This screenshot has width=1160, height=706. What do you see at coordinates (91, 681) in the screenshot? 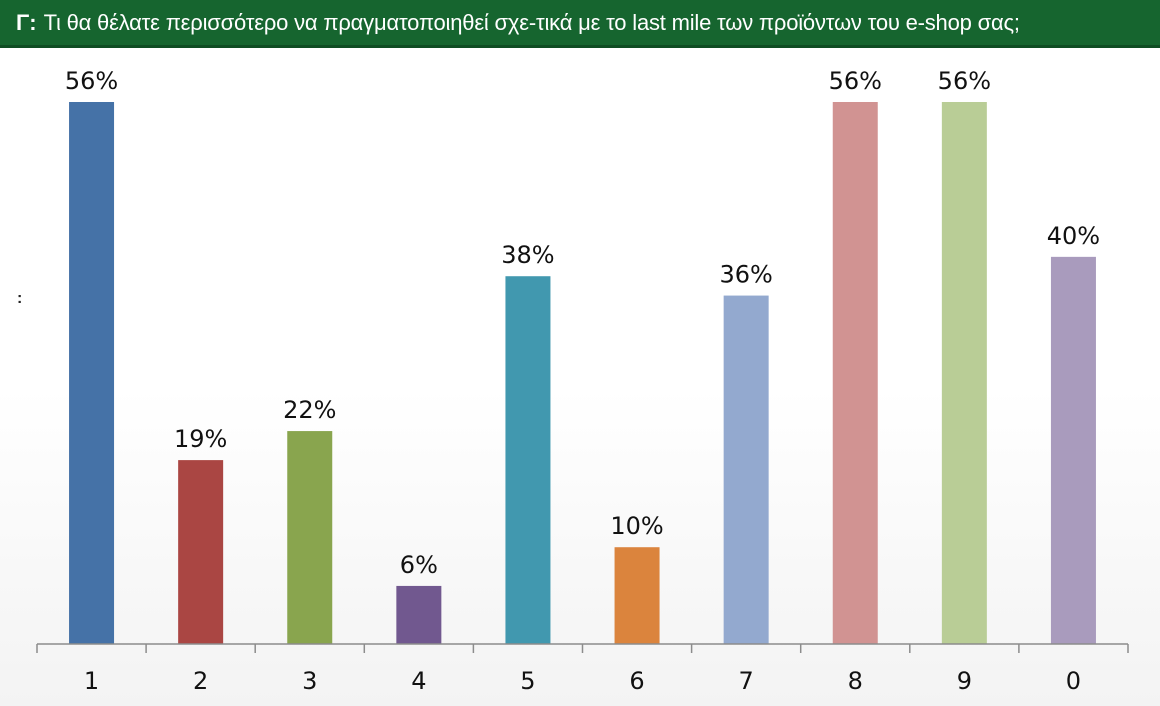
I see `x-tick-label: 1` at bounding box center [91, 681].